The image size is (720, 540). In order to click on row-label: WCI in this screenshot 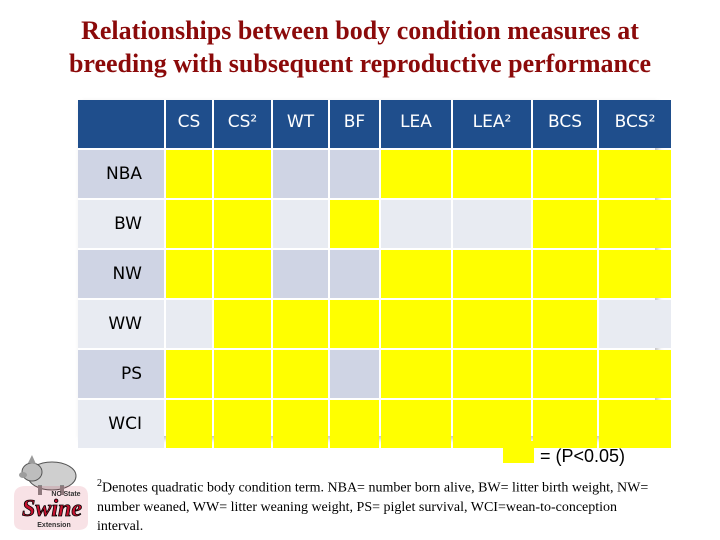, I will do `click(121, 424)`.